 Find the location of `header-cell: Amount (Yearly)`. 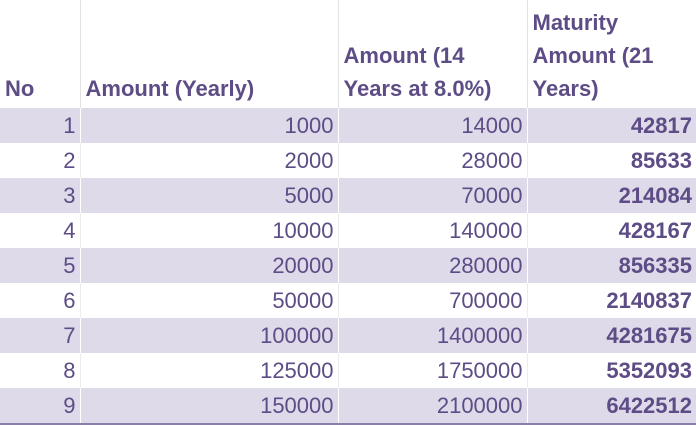

header-cell: Amount (Yearly) is located at coordinates (208, 54).